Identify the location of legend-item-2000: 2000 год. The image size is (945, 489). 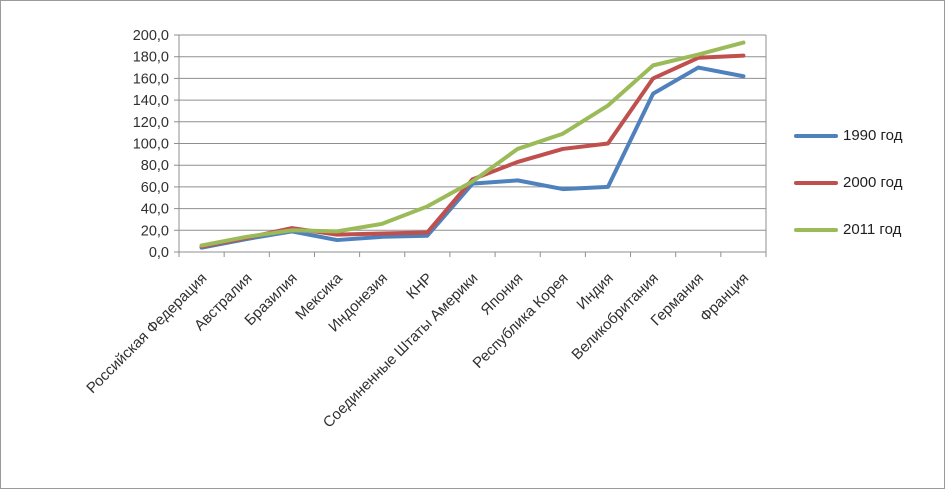
(848, 182).